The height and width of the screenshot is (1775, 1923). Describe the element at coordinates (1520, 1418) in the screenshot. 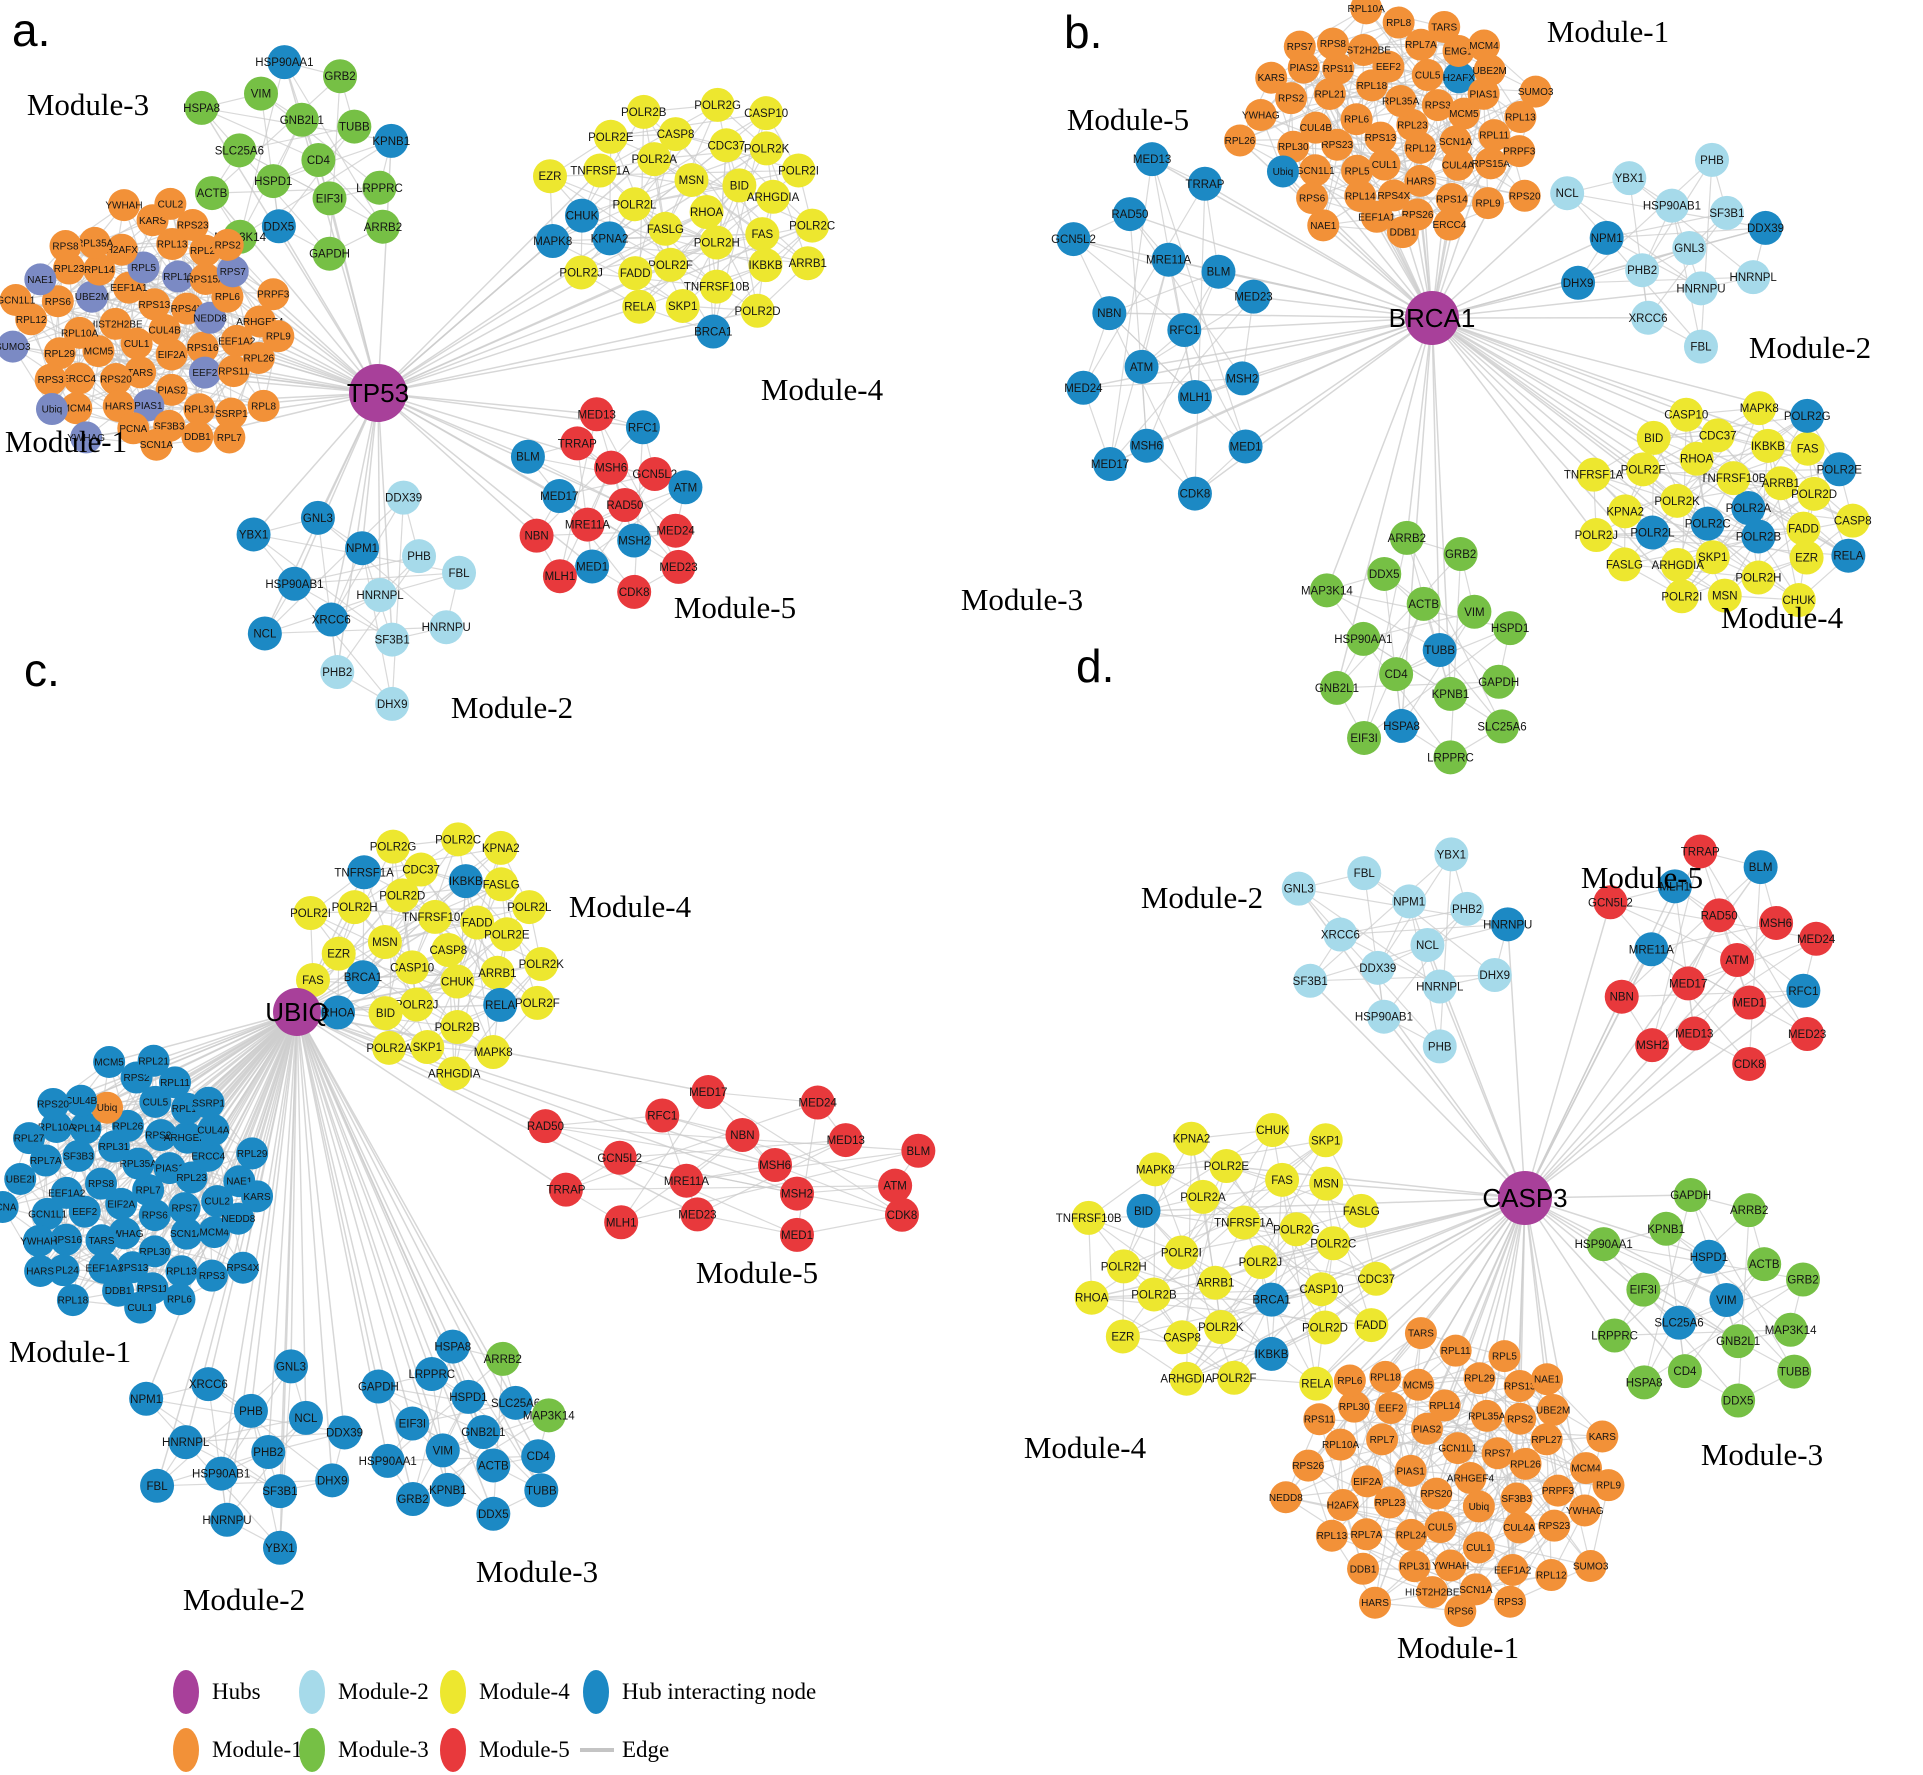

I see `node-RPS2: RPS2` at that location.